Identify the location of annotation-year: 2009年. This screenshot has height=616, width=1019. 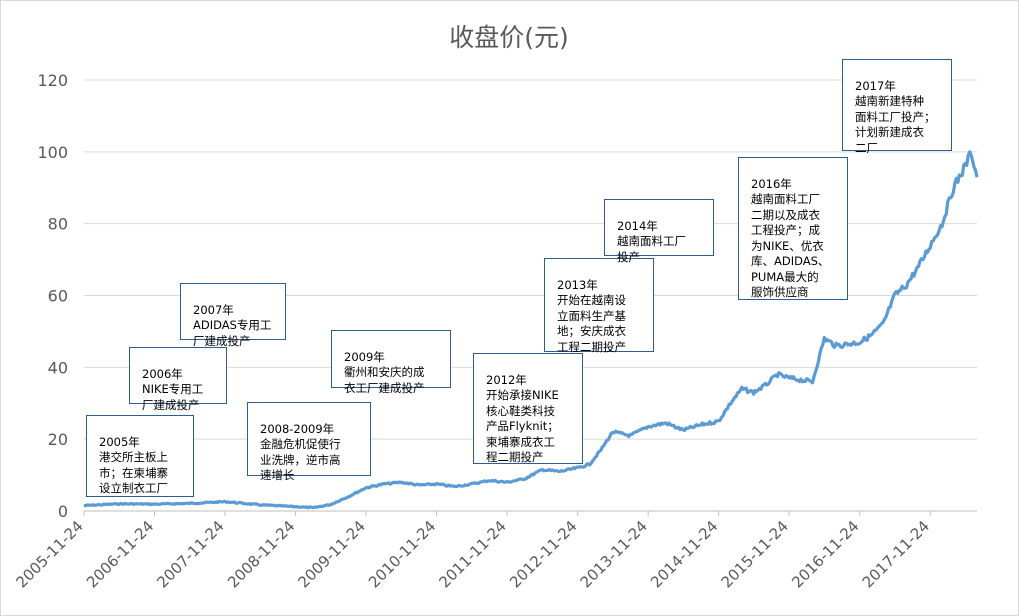
(364, 356).